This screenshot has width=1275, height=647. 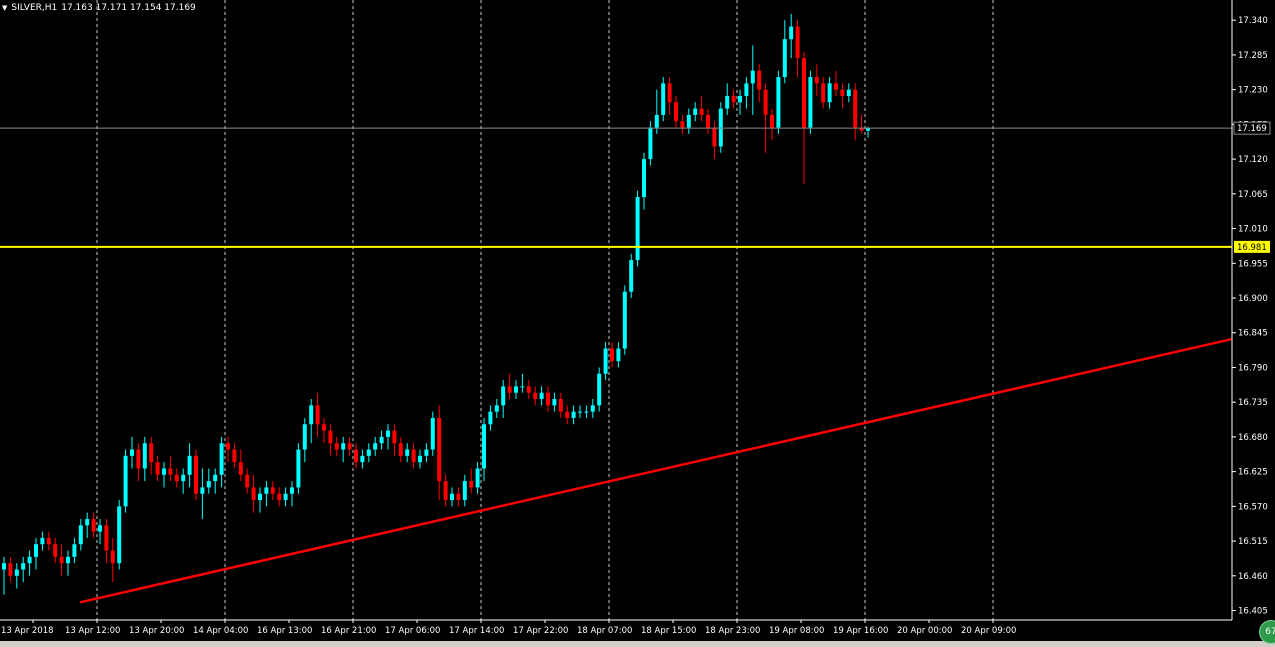 What do you see at coordinates (156, 631) in the screenshot?
I see `time-tick-label: 13 Apr 20:00` at bounding box center [156, 631].